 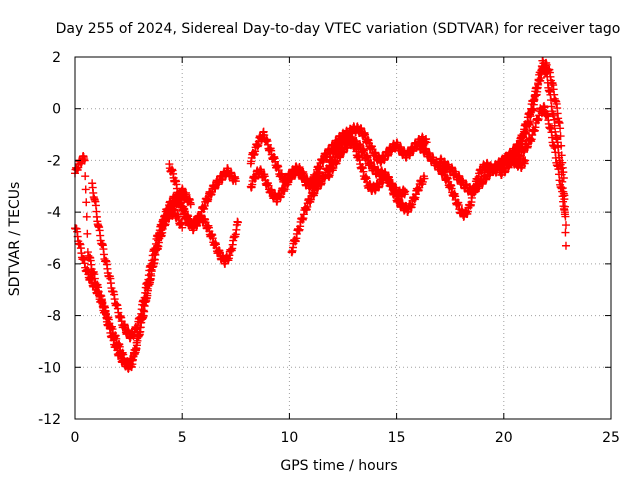 I want to click on y-tick-label: -8, so click(x=54, y=317).